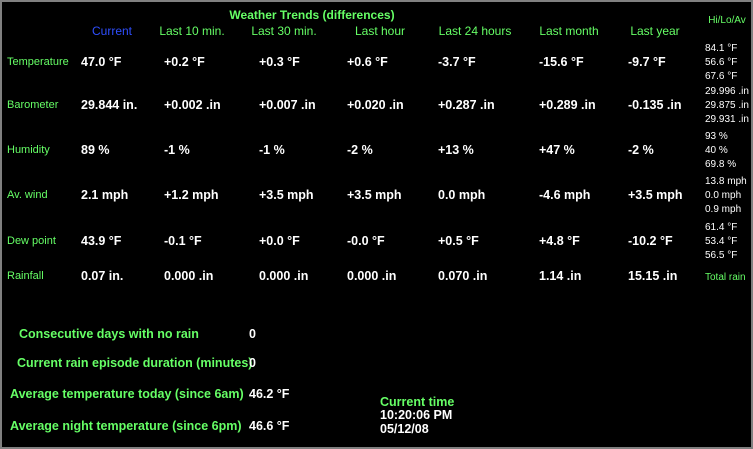 This screenshot has height=449, width=753. Describe the element at coordinates (721, 255) in the screenshot. I see `hilo-value: 56.5 °F` at that location.